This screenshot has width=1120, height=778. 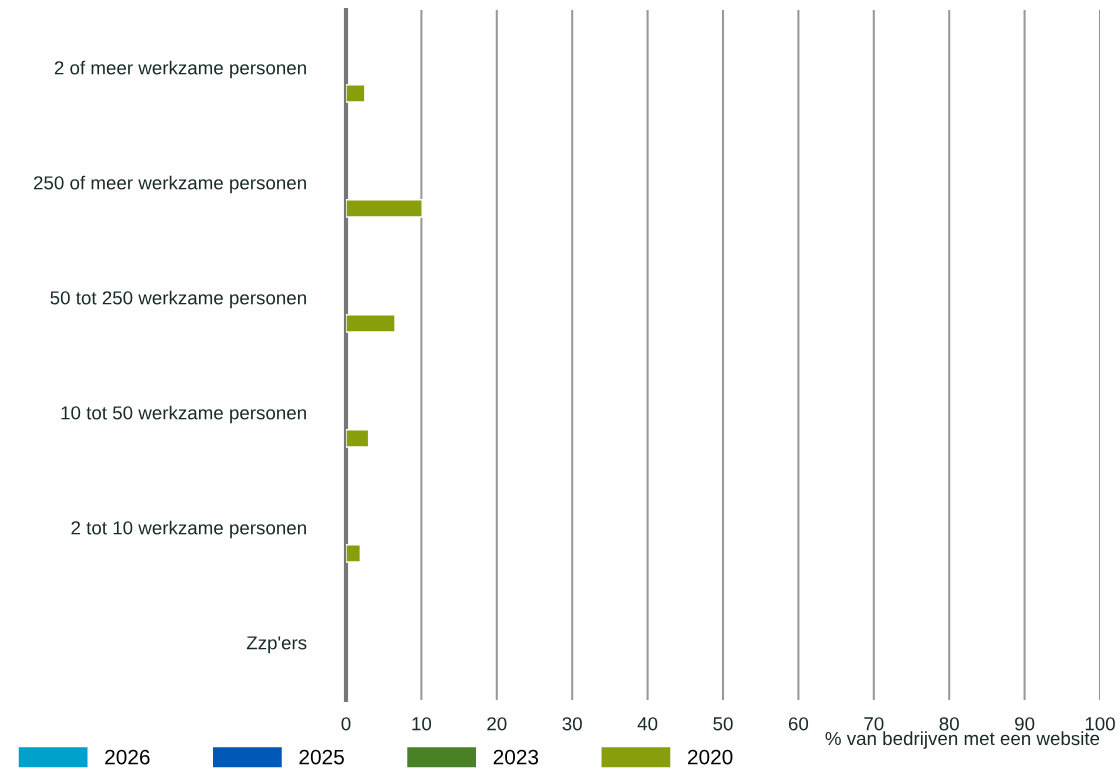 I want to click on legend-label: 2020, so click(x=710, y=757).